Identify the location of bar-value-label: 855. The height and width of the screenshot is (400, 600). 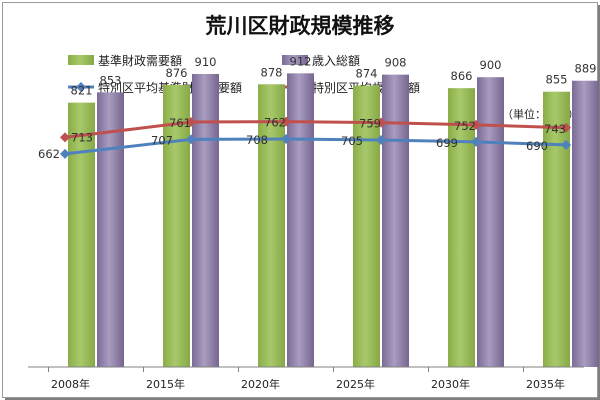
(557, 80).